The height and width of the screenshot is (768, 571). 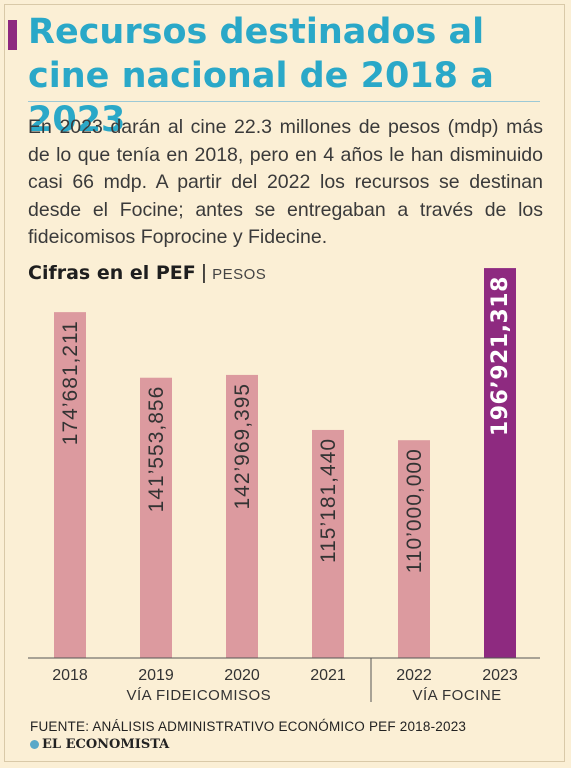 What do you see at coordinates (156, 517) in the screenshot?
I see `bar-2019` at bounding box center [156, 517].